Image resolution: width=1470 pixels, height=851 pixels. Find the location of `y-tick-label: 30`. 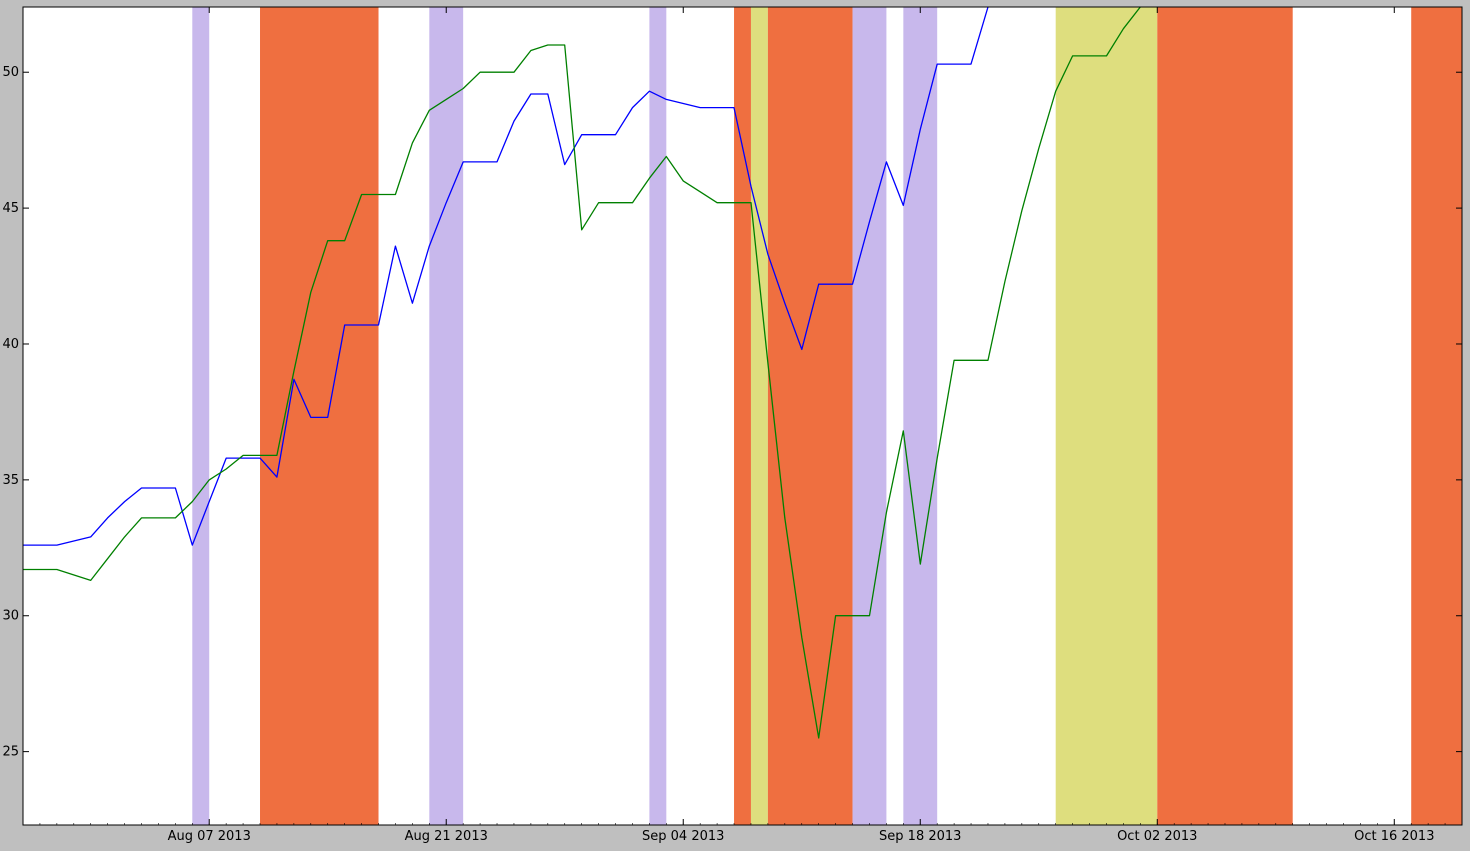

y-tick-label: 30 is located at coordinates (10, 616).